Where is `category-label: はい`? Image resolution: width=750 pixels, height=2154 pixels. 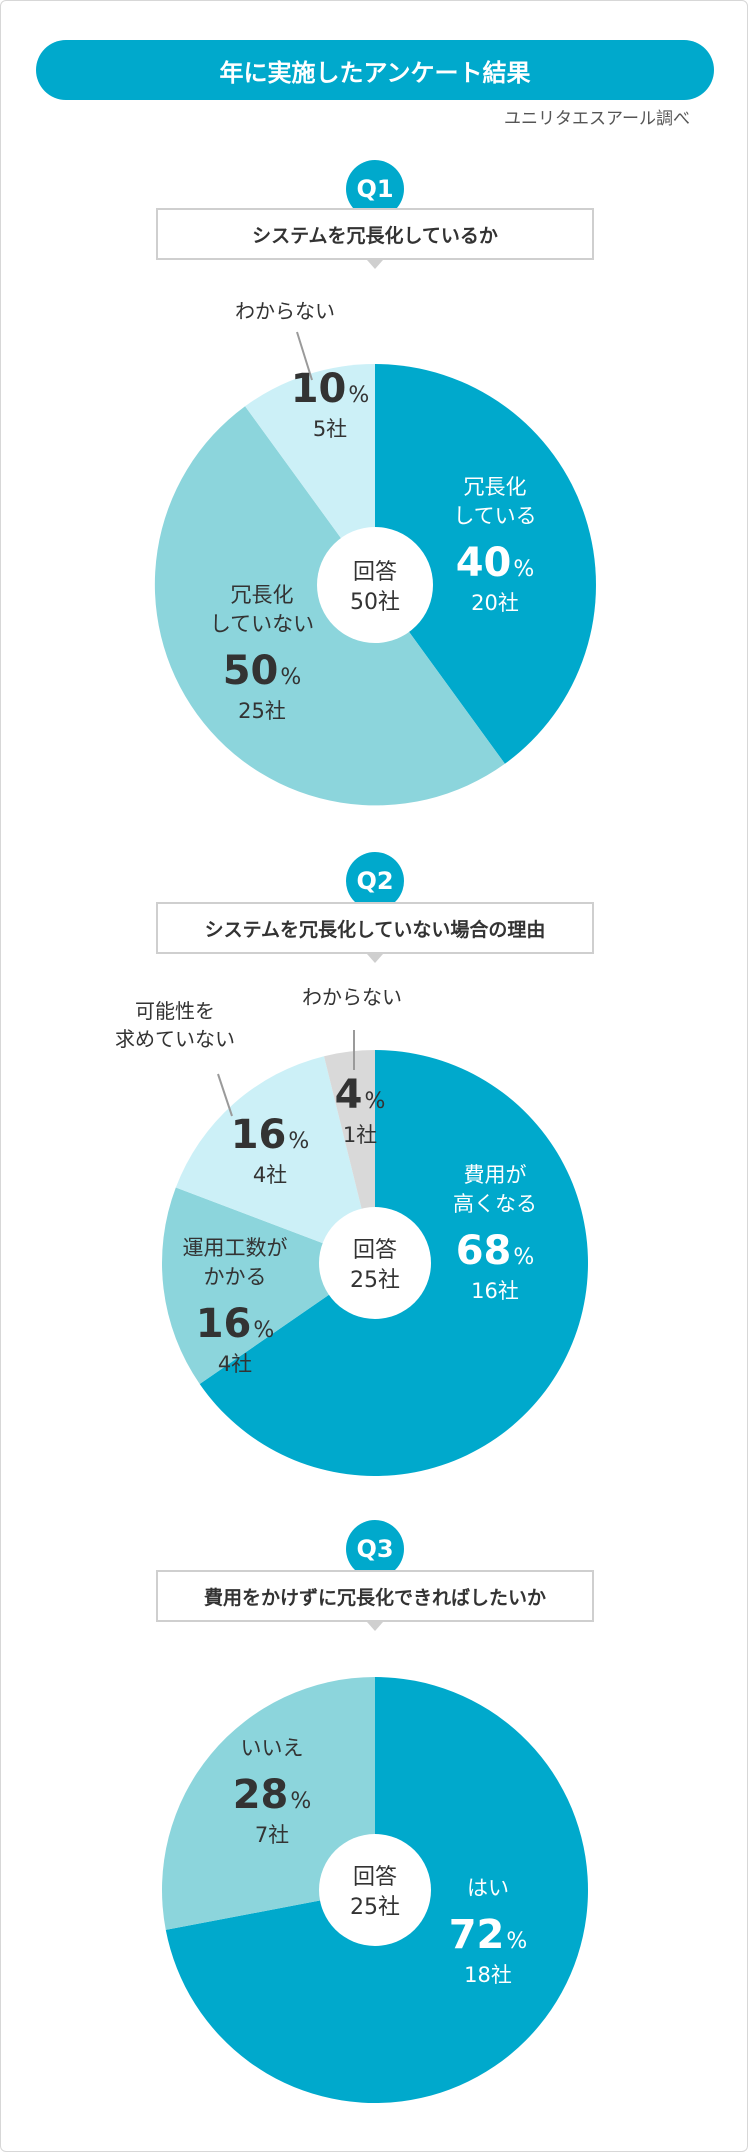 category-label: はい is located at coordinates (488, 1888).